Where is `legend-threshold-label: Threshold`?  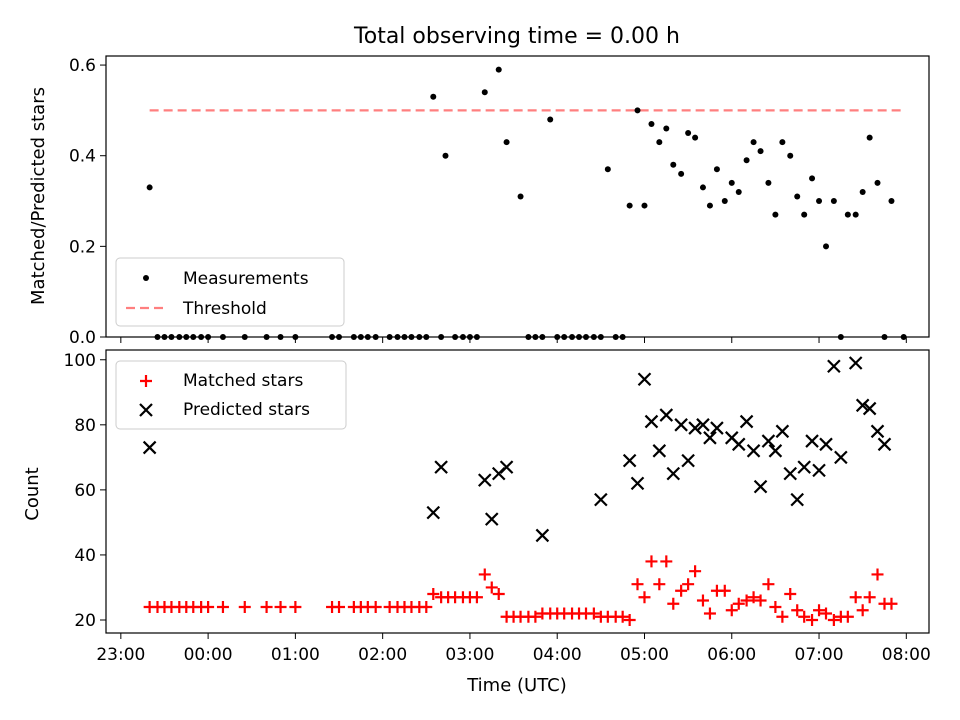 legend-threshold-label: Threshold is located at coordinates (224, 309).